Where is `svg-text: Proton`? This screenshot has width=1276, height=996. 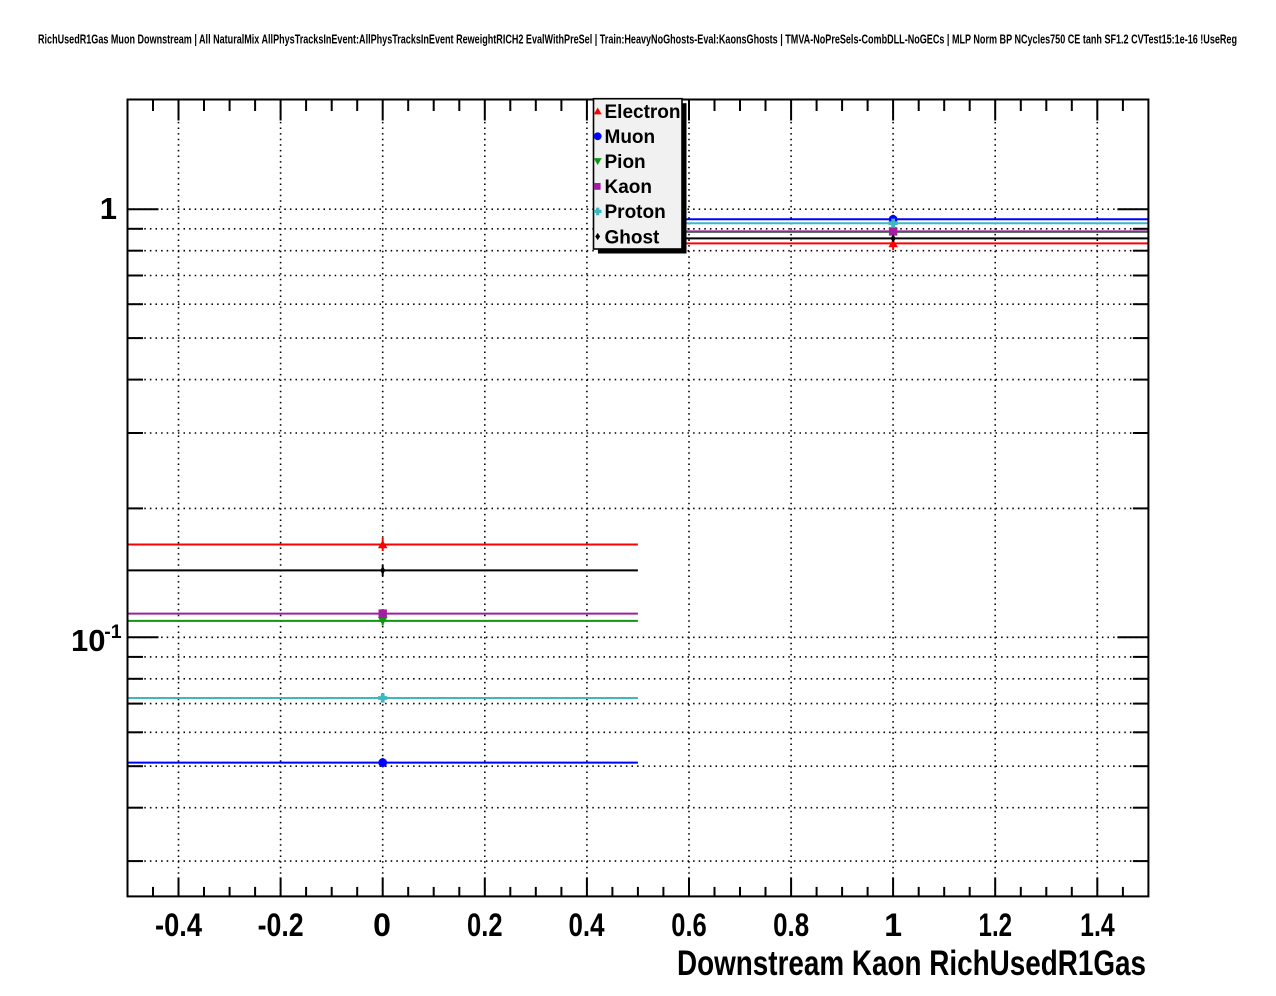 svg-text: Proton is located at coordinates (635, 212).